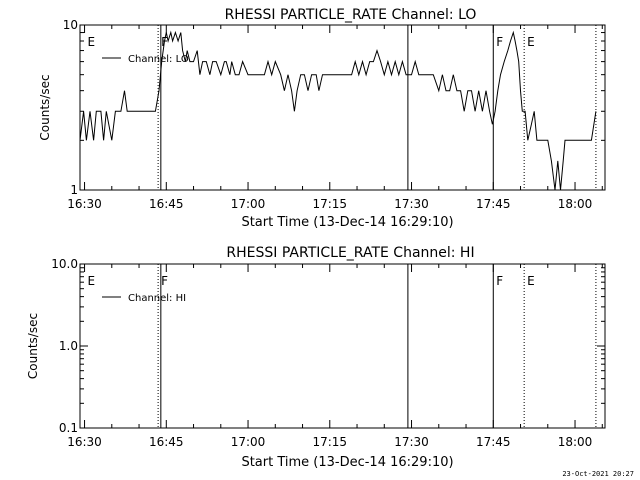  What do you see at coordinates (158, 59) in the screenshot?
I see `legend-entry: Channel: LO` at bounding box center [158, 59].